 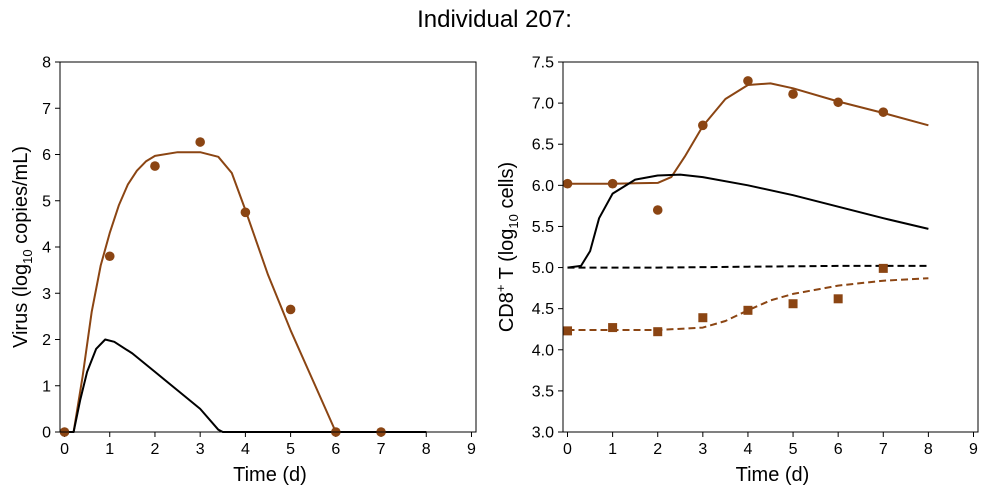 What do you see at coordinates (46, 63) in the screenshot?
I see `chart1-ytick-label: 8` at bounding box center [46, 63].